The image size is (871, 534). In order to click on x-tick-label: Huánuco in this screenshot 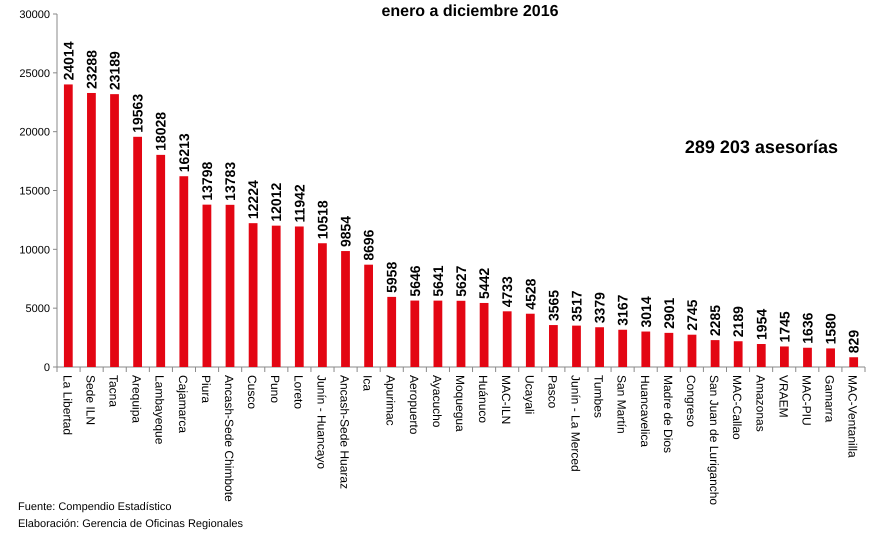, I will do `click(483, 399)`.